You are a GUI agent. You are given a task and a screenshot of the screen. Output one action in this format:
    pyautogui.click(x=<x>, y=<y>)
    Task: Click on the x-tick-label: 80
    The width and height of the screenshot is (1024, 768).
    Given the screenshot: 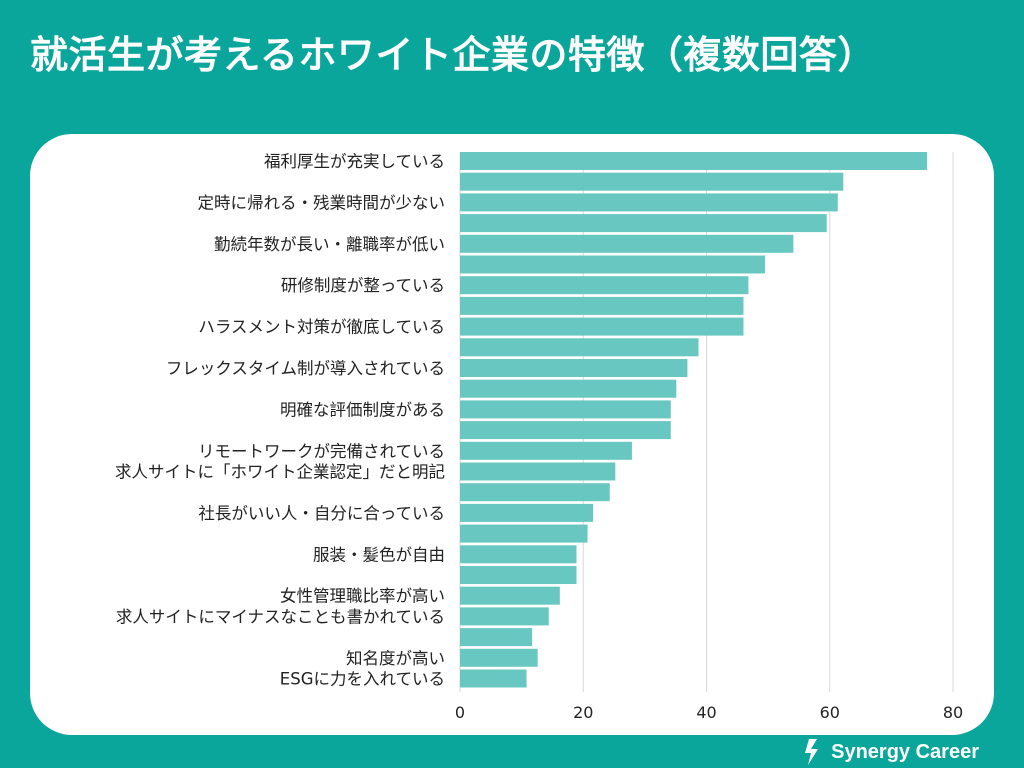 What is the action you would take?
    pyautogui.click(x=953, y=712)
    